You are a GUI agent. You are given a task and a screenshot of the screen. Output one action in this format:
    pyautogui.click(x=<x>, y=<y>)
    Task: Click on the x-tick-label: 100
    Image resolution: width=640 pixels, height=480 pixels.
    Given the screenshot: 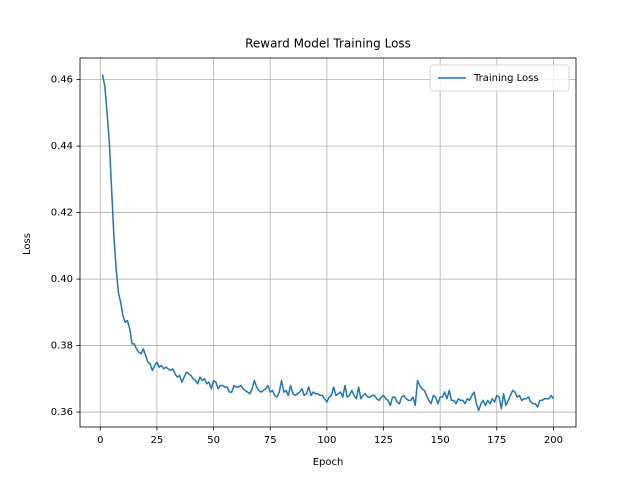 What is the action you would take?
    pyautogui.click(x=326, y=440)
    